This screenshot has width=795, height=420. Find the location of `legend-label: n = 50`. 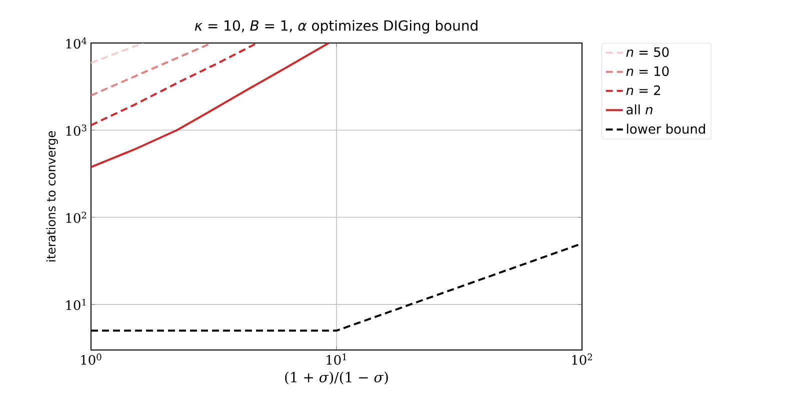

legend-label: n = 50 is located at coordinates (647, 52).